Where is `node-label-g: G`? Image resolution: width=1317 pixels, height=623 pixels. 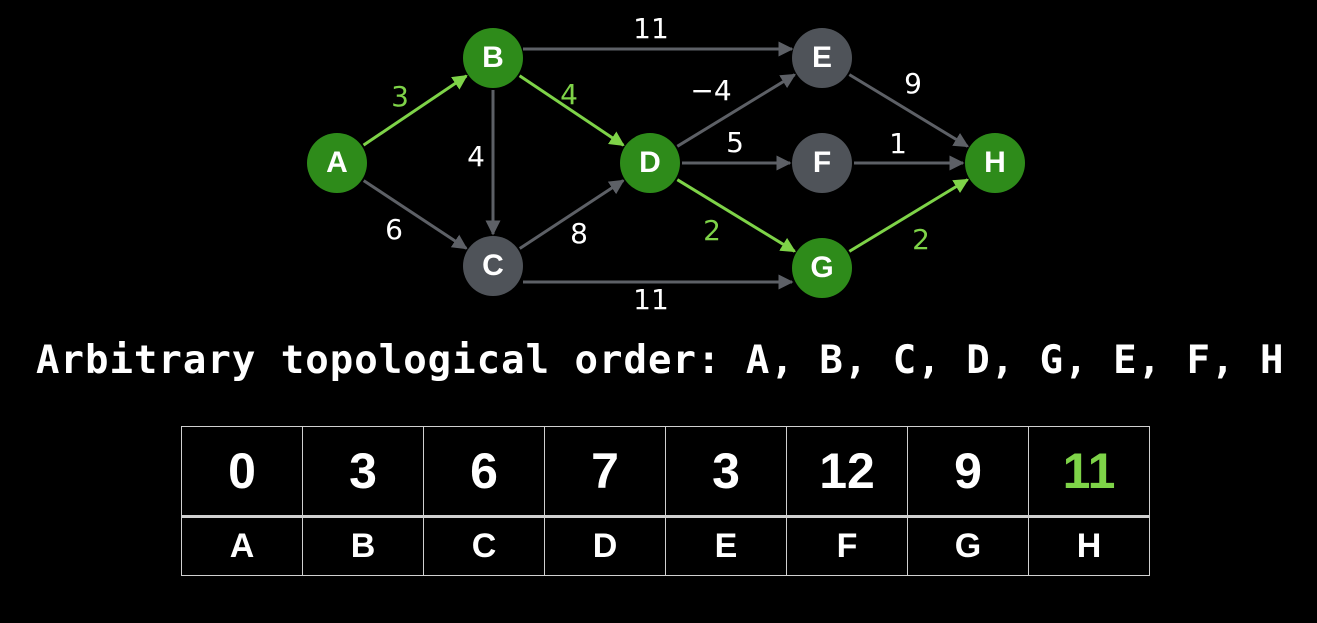
node-label-g: G is located at coordinates (821, 267).